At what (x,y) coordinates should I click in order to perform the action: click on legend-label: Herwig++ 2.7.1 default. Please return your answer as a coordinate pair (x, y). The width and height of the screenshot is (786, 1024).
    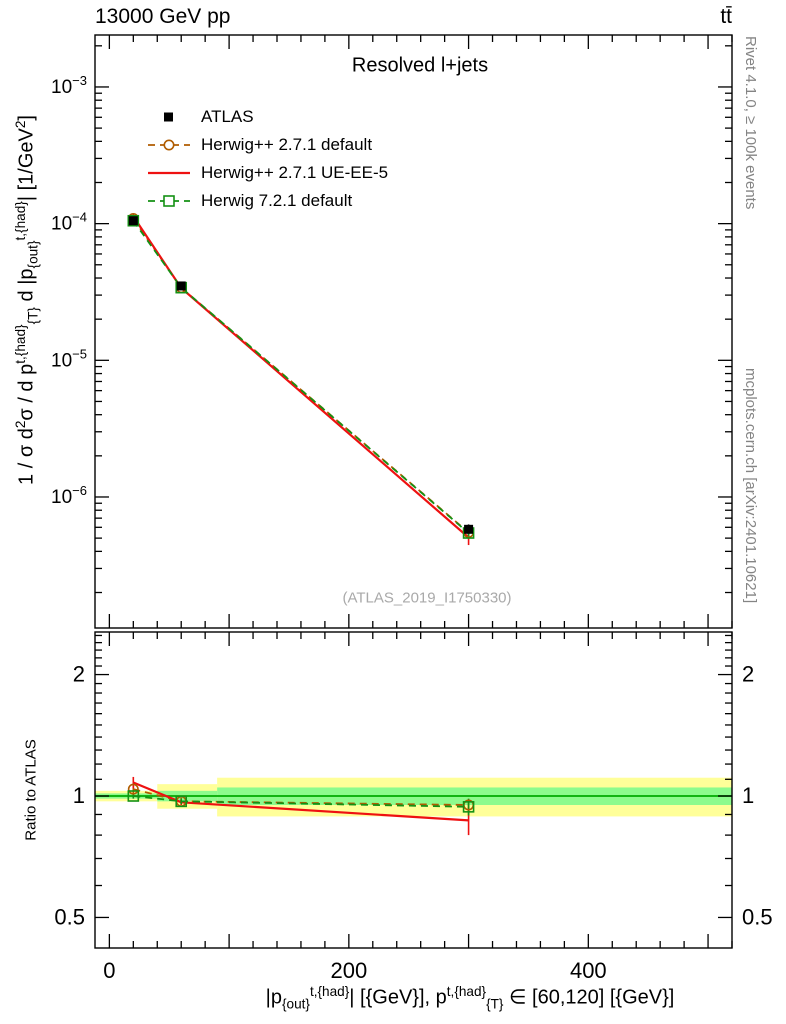
    Looking at the image, I should click on (287, 144).